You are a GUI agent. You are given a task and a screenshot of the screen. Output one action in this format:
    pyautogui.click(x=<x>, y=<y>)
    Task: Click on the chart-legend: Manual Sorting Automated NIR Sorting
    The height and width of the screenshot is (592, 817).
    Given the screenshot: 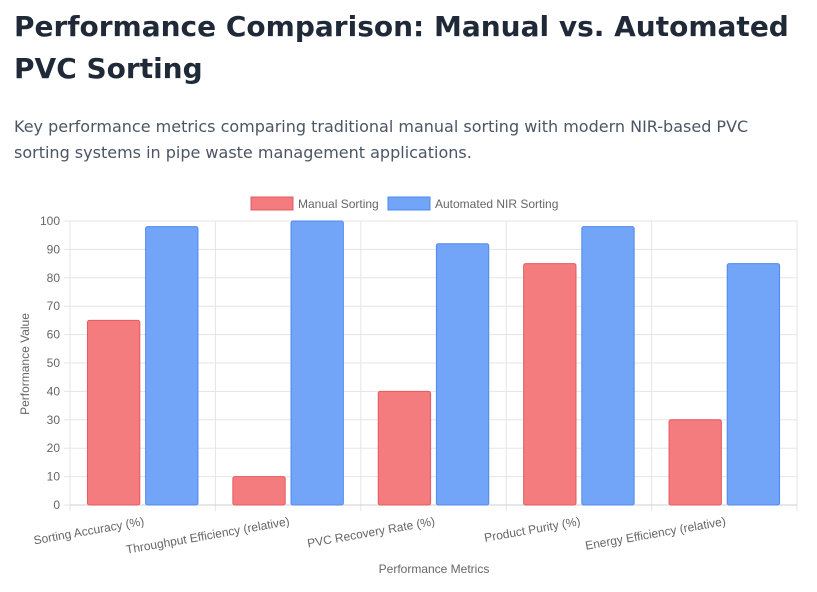 What is the action you would take?
    pyautogui.click(x=404, y=203)
    